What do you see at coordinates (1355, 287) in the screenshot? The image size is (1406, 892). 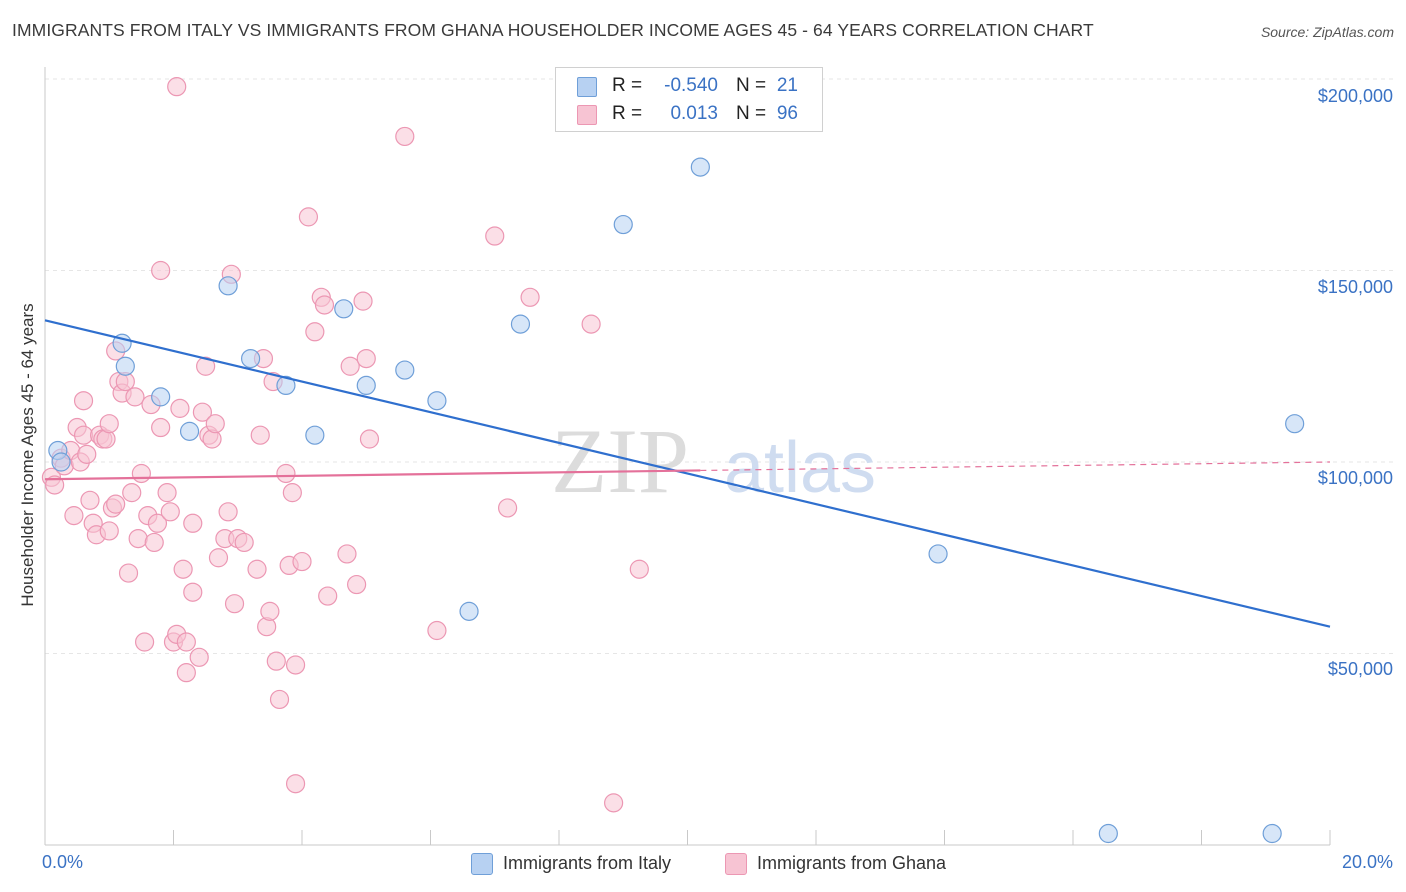 I see `y-tick-label-150000: $150,000` at bounding box center [1355, 287].